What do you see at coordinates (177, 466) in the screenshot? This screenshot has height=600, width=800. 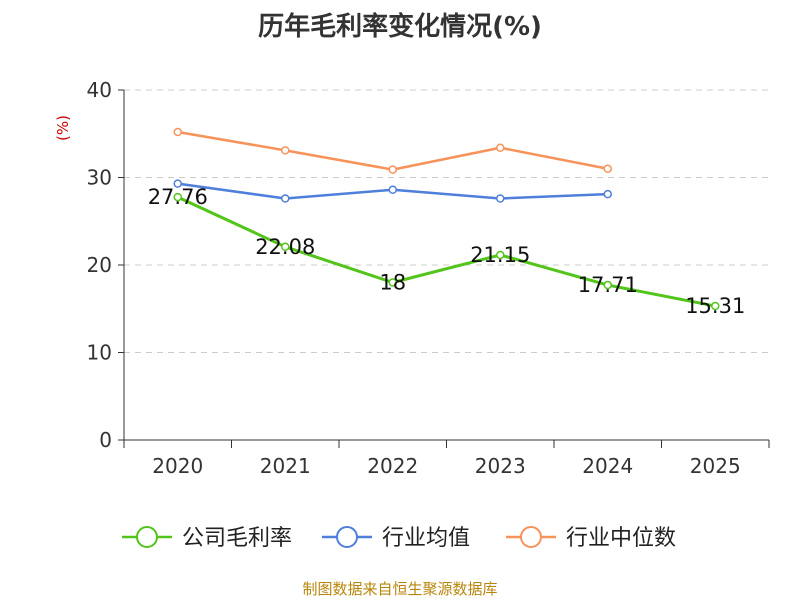 I see `x-tick-label: 2020` at bounding box center [177, 466].